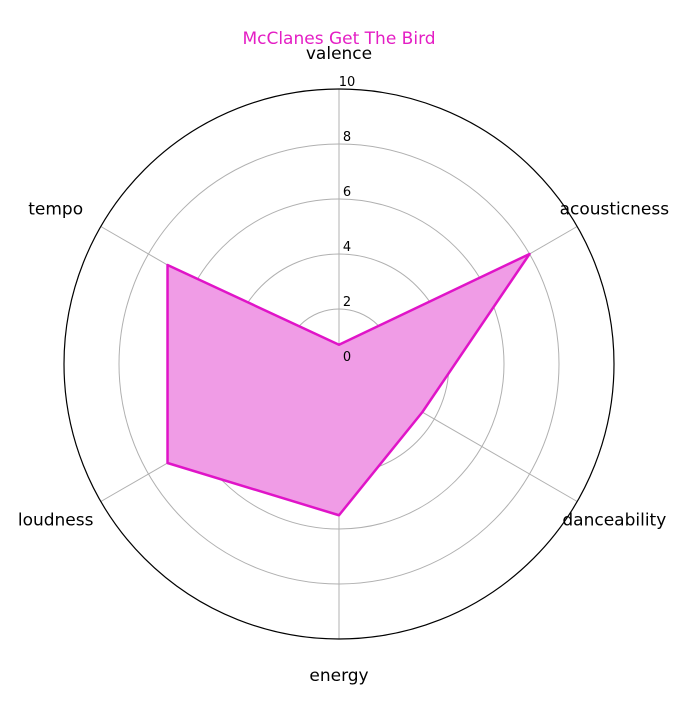 The image size is (695, 721). Describe the element at coordinates (56, 521) in the screenshot. I see `axis-label-loudness: loudness` at that location.